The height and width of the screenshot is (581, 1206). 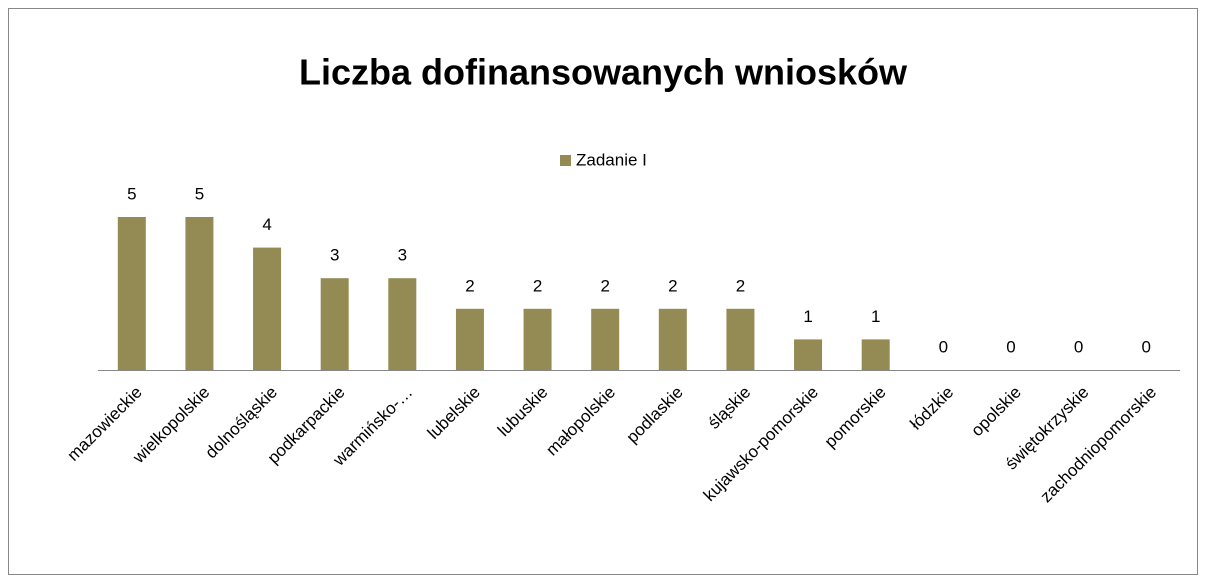 What do you see at coordinates (611, 159) in the screenshot?
I see `legend-label: Zadanie I` at bounding box center [611, 159].